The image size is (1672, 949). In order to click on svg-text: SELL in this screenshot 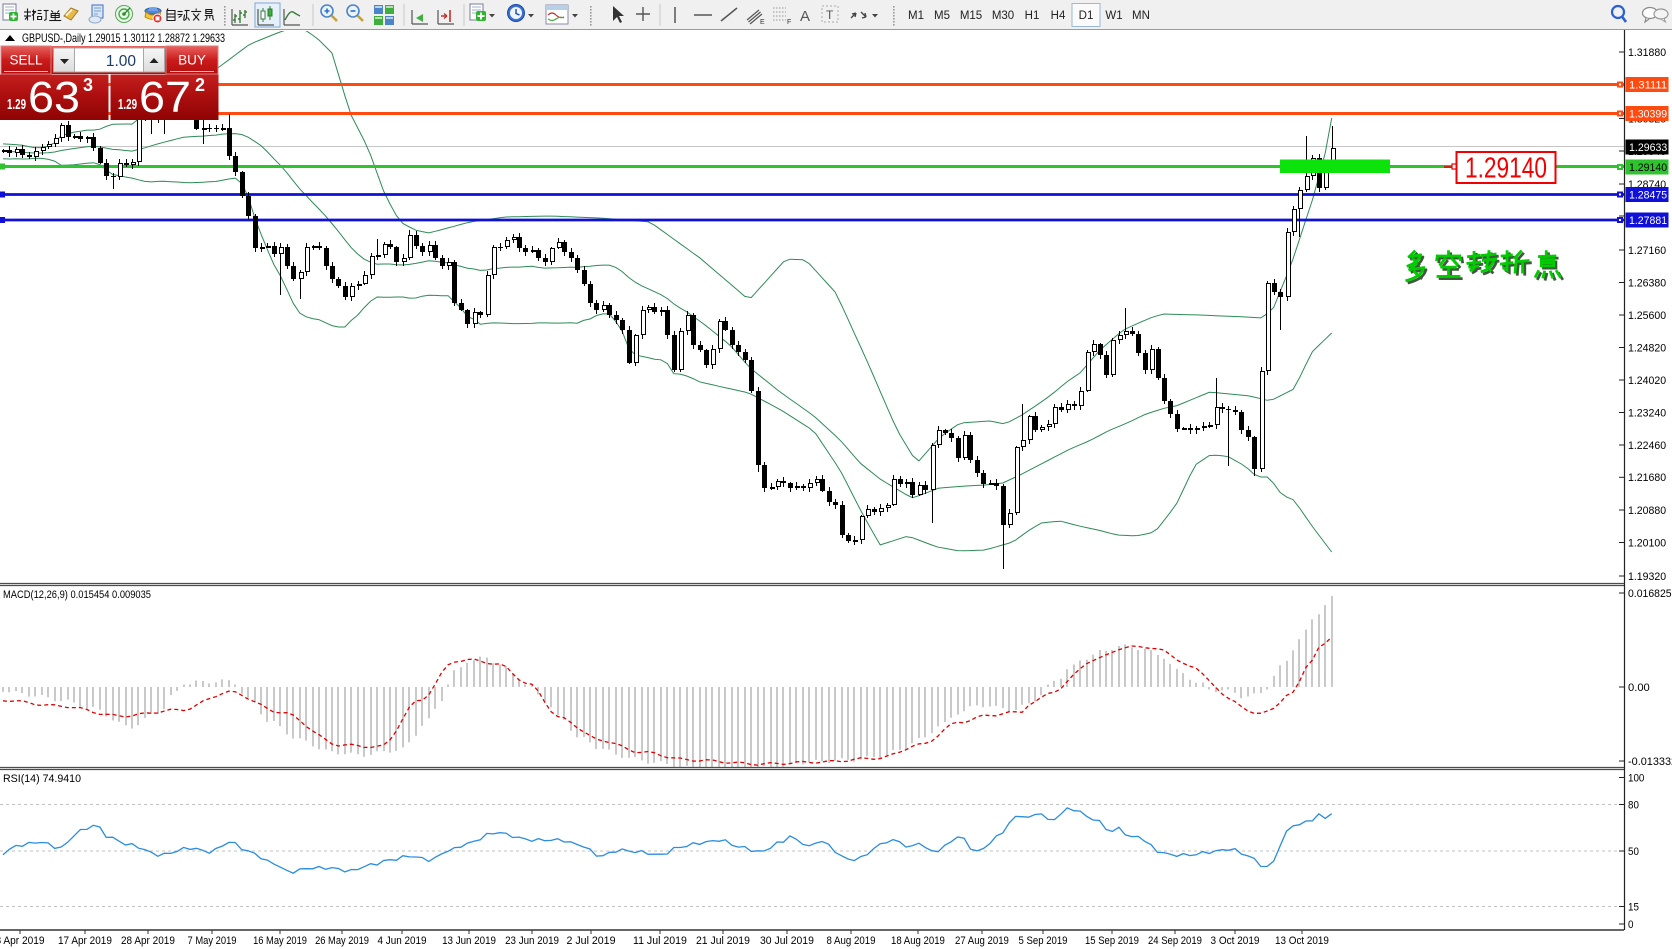, I will do `click(26, 60)`.